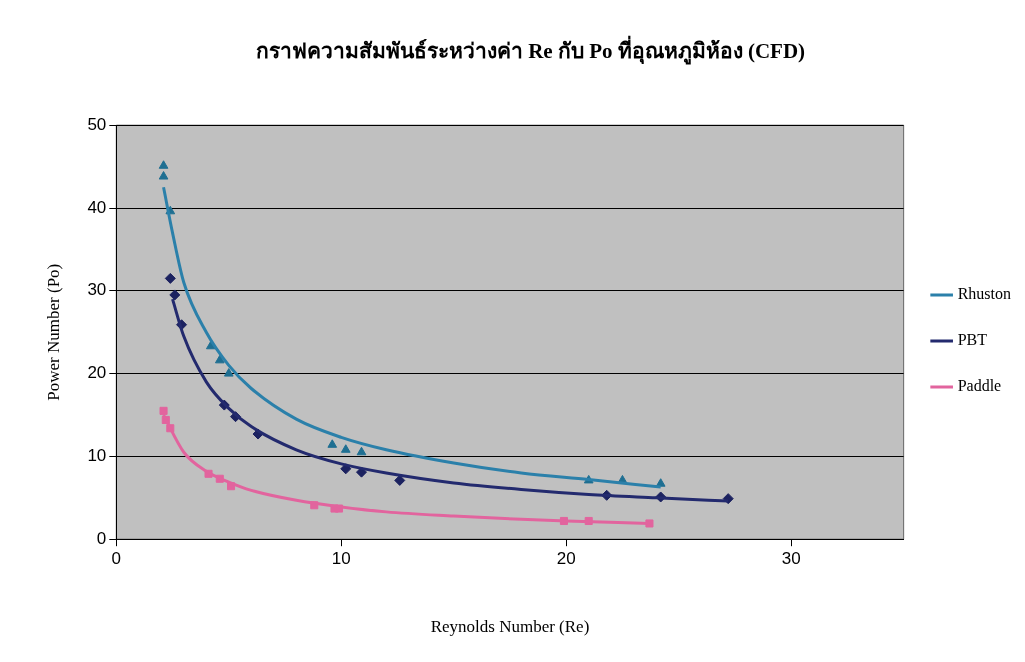  I want to click on y-tick-label: 20, so click(97, 373).